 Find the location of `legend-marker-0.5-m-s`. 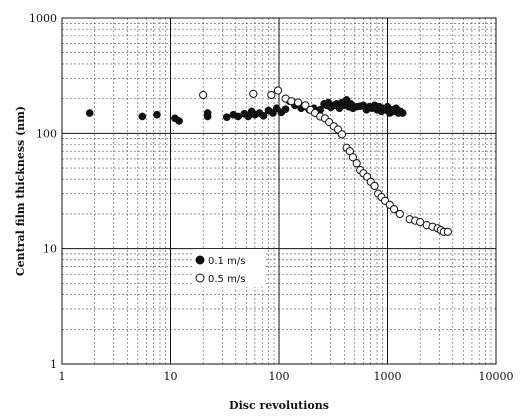

legend-marker-0.5-m-s is located at coordinates (200, 278).